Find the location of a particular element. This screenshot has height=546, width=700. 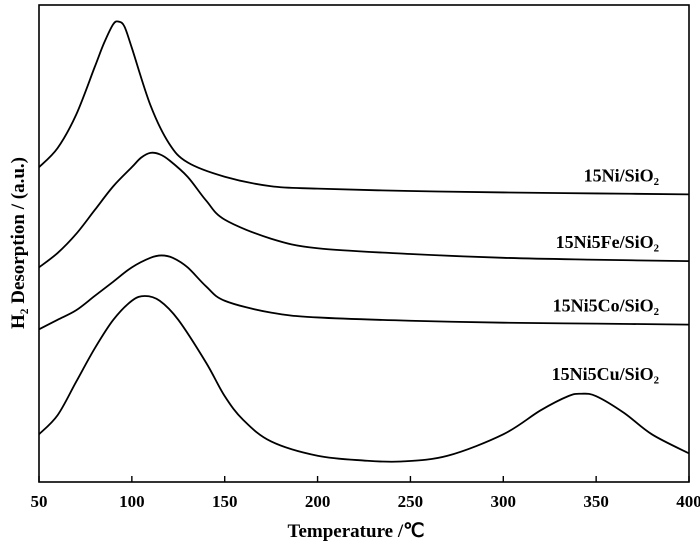

series-label-15ni5cu: 15Ni5Cu/SiO₂ is located at coordinates (605, 374).